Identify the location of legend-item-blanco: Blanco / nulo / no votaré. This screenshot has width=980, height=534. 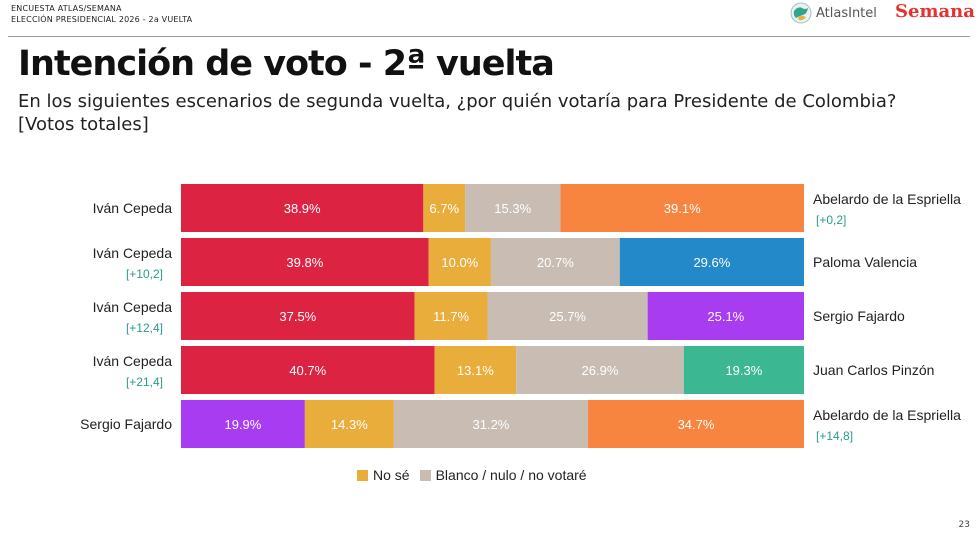
(503, 475).